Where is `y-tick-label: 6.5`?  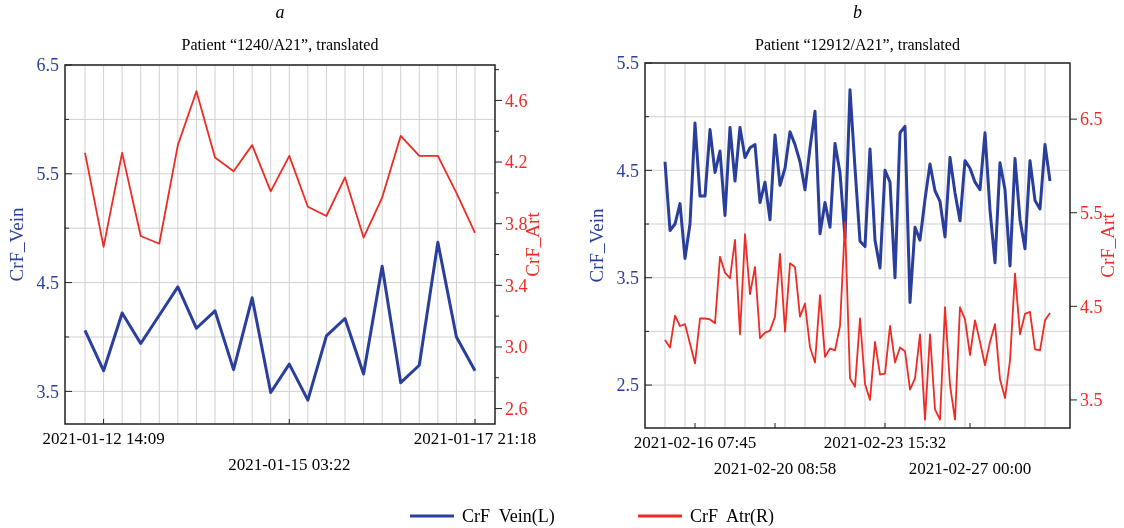
y-tick-label: 6.5 is located at coordinates (47, 65).